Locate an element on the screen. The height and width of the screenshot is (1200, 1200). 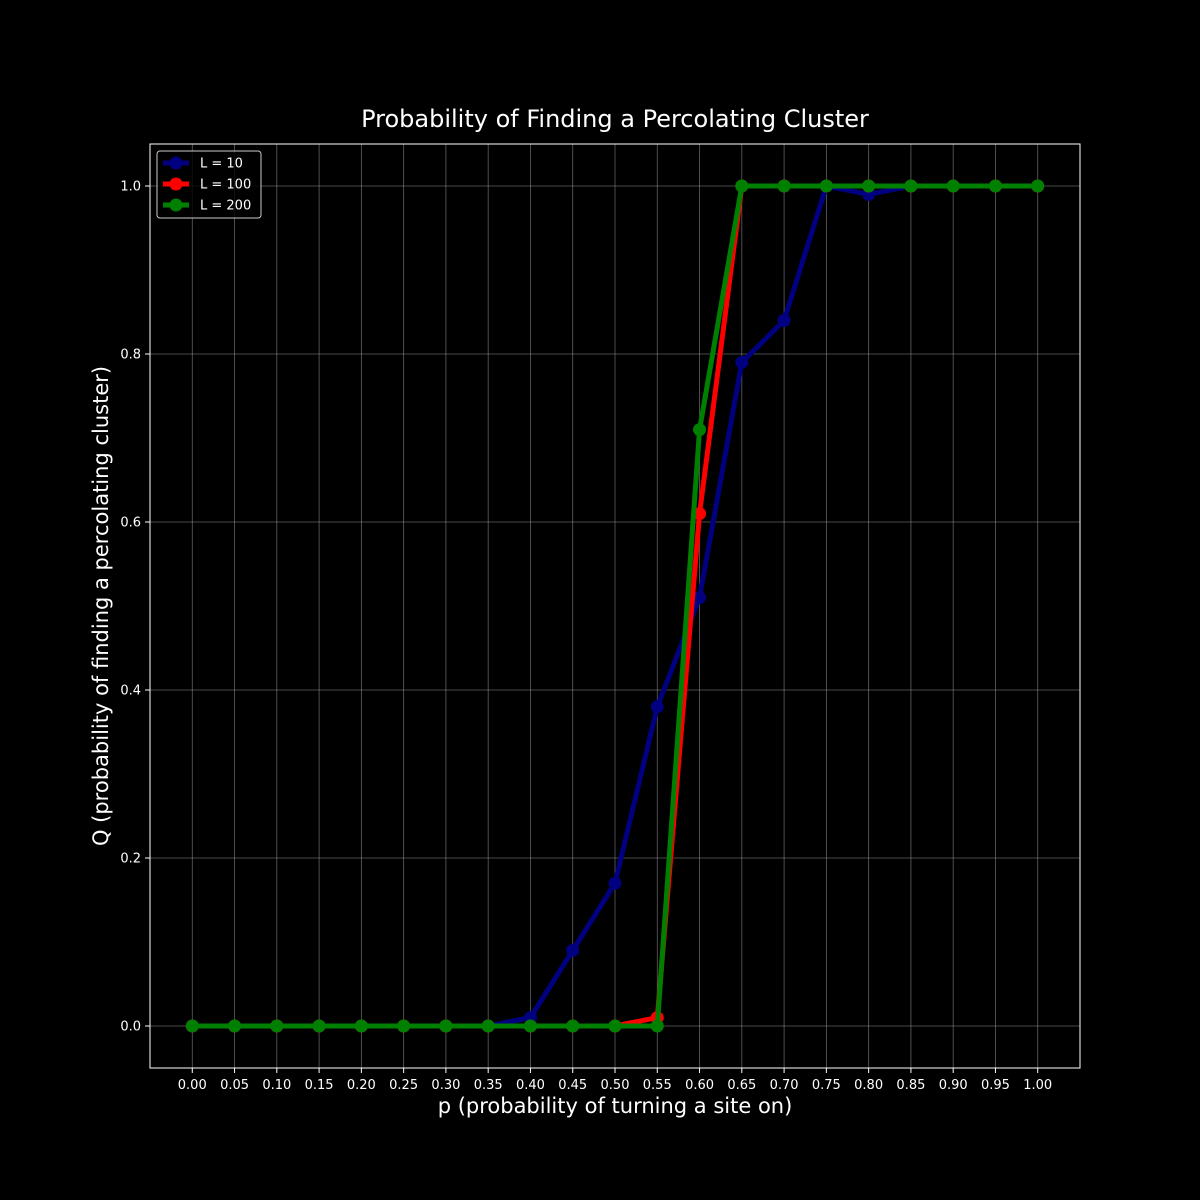
y-tick-label: 0.6 is located at coordinates (130, 523).